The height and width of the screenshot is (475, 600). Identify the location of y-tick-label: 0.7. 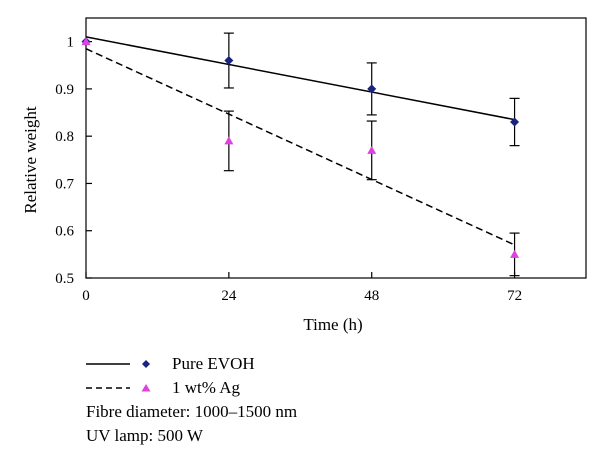
(64, 184).